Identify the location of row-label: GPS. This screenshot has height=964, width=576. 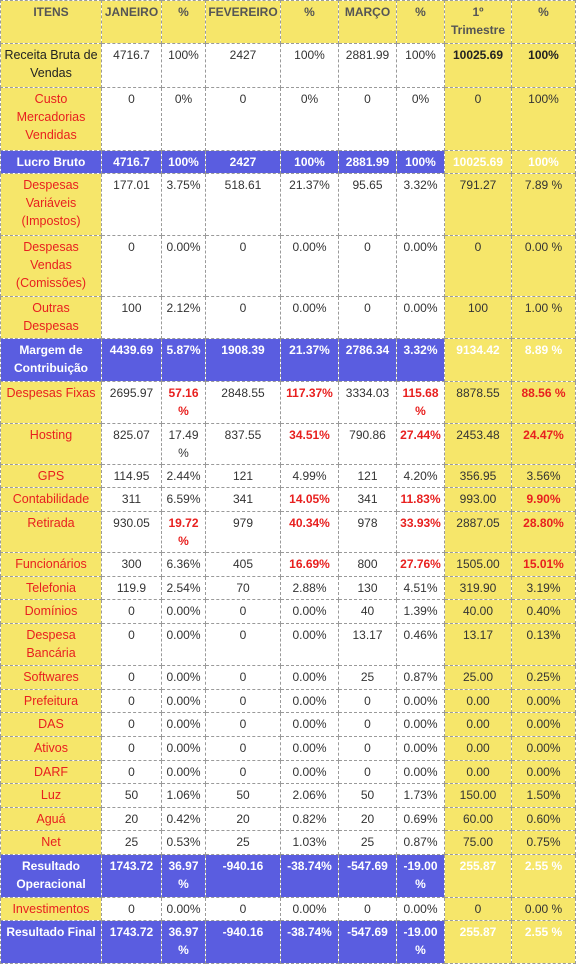
(51, 476).